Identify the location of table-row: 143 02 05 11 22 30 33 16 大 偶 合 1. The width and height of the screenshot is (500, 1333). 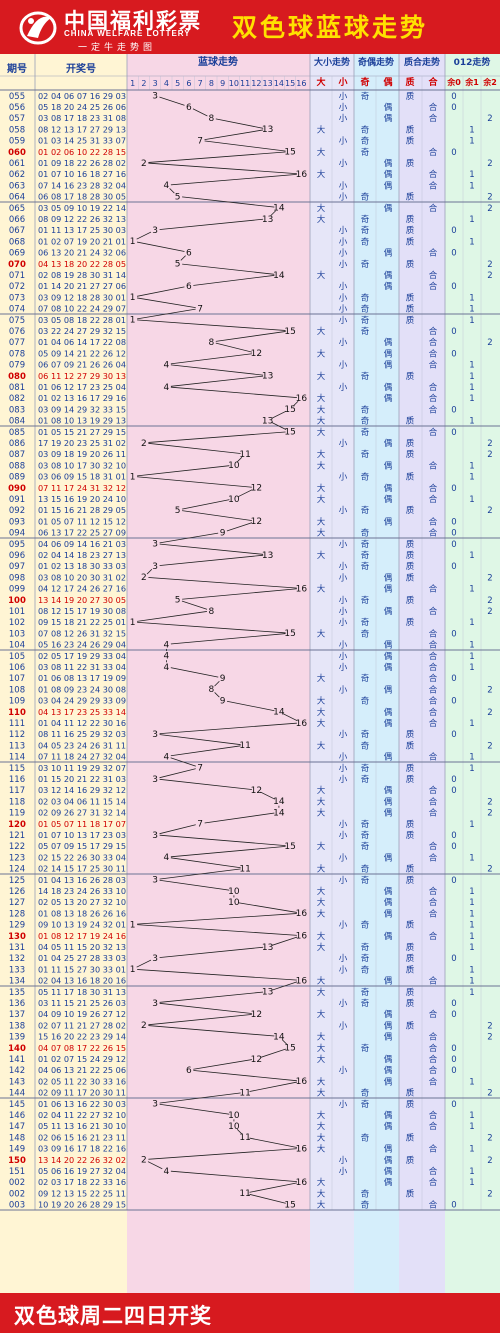
(242, 1081).